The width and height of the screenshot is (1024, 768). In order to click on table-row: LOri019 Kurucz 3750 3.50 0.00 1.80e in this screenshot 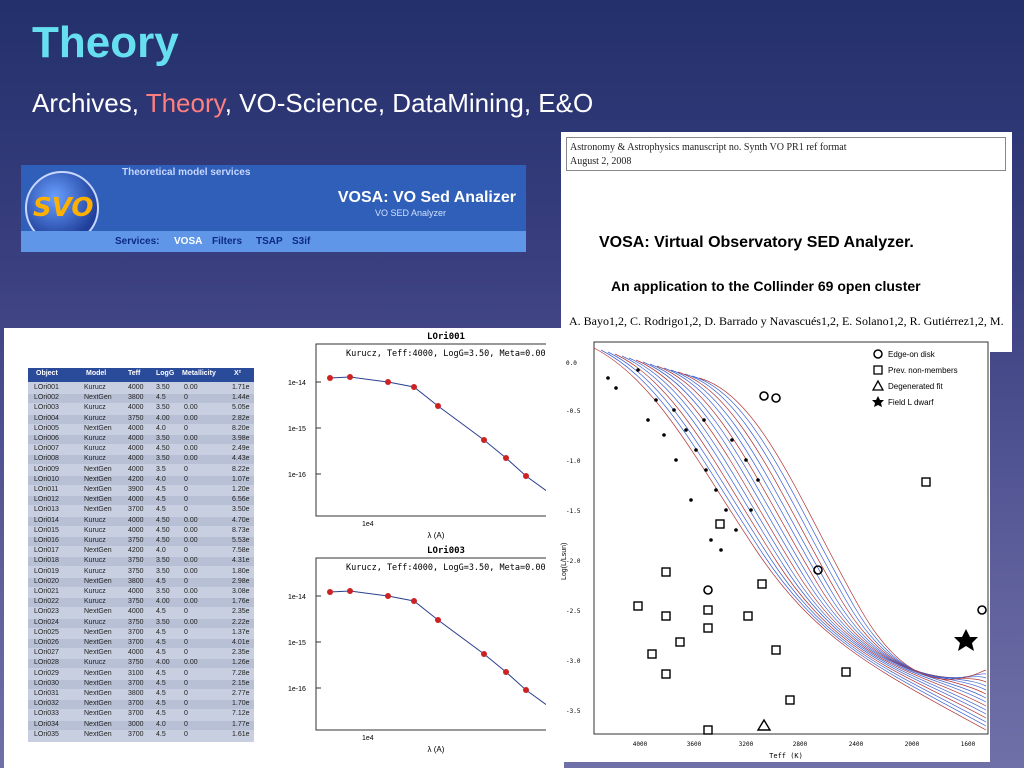, I will do `click(141, 572)`.